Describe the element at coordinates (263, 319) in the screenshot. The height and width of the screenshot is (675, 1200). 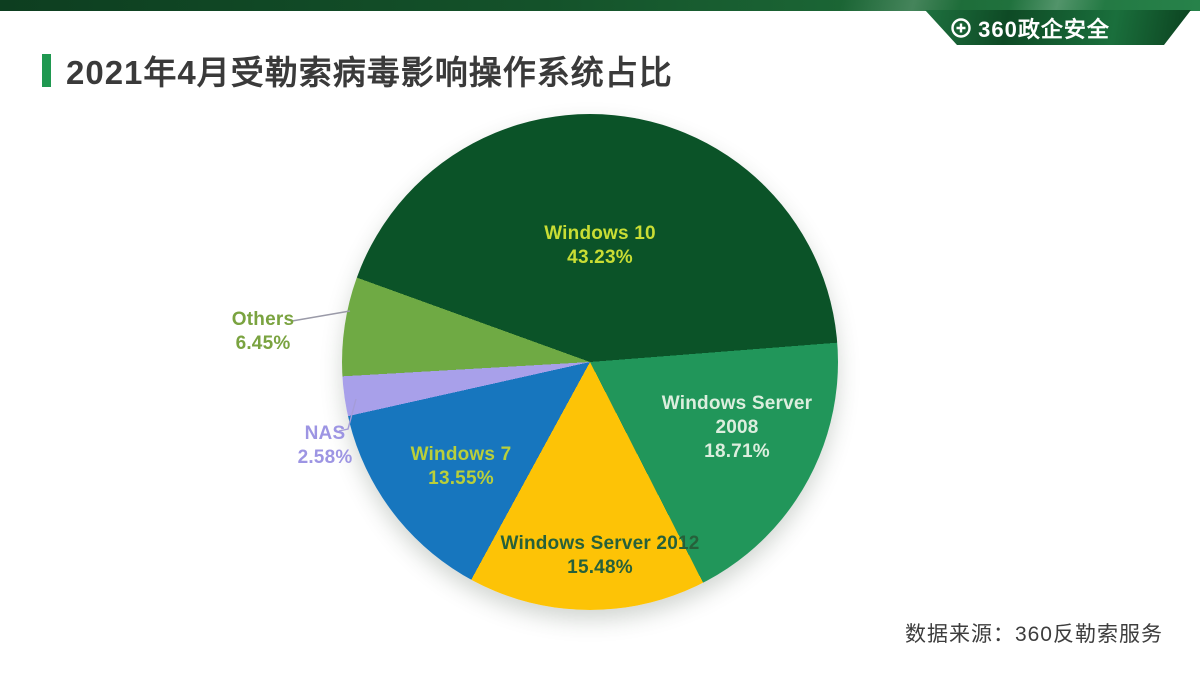
I see `slice-name: Others` at that location.